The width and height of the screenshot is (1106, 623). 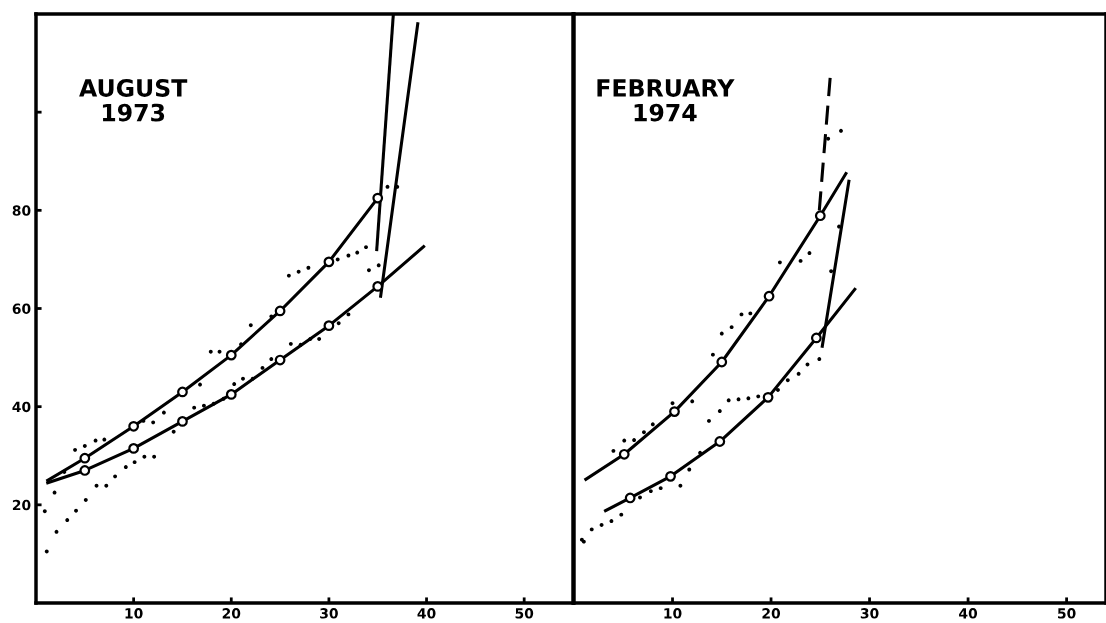 I want to click on text: FEBRUARY 1974, so click(x=666, y=100).